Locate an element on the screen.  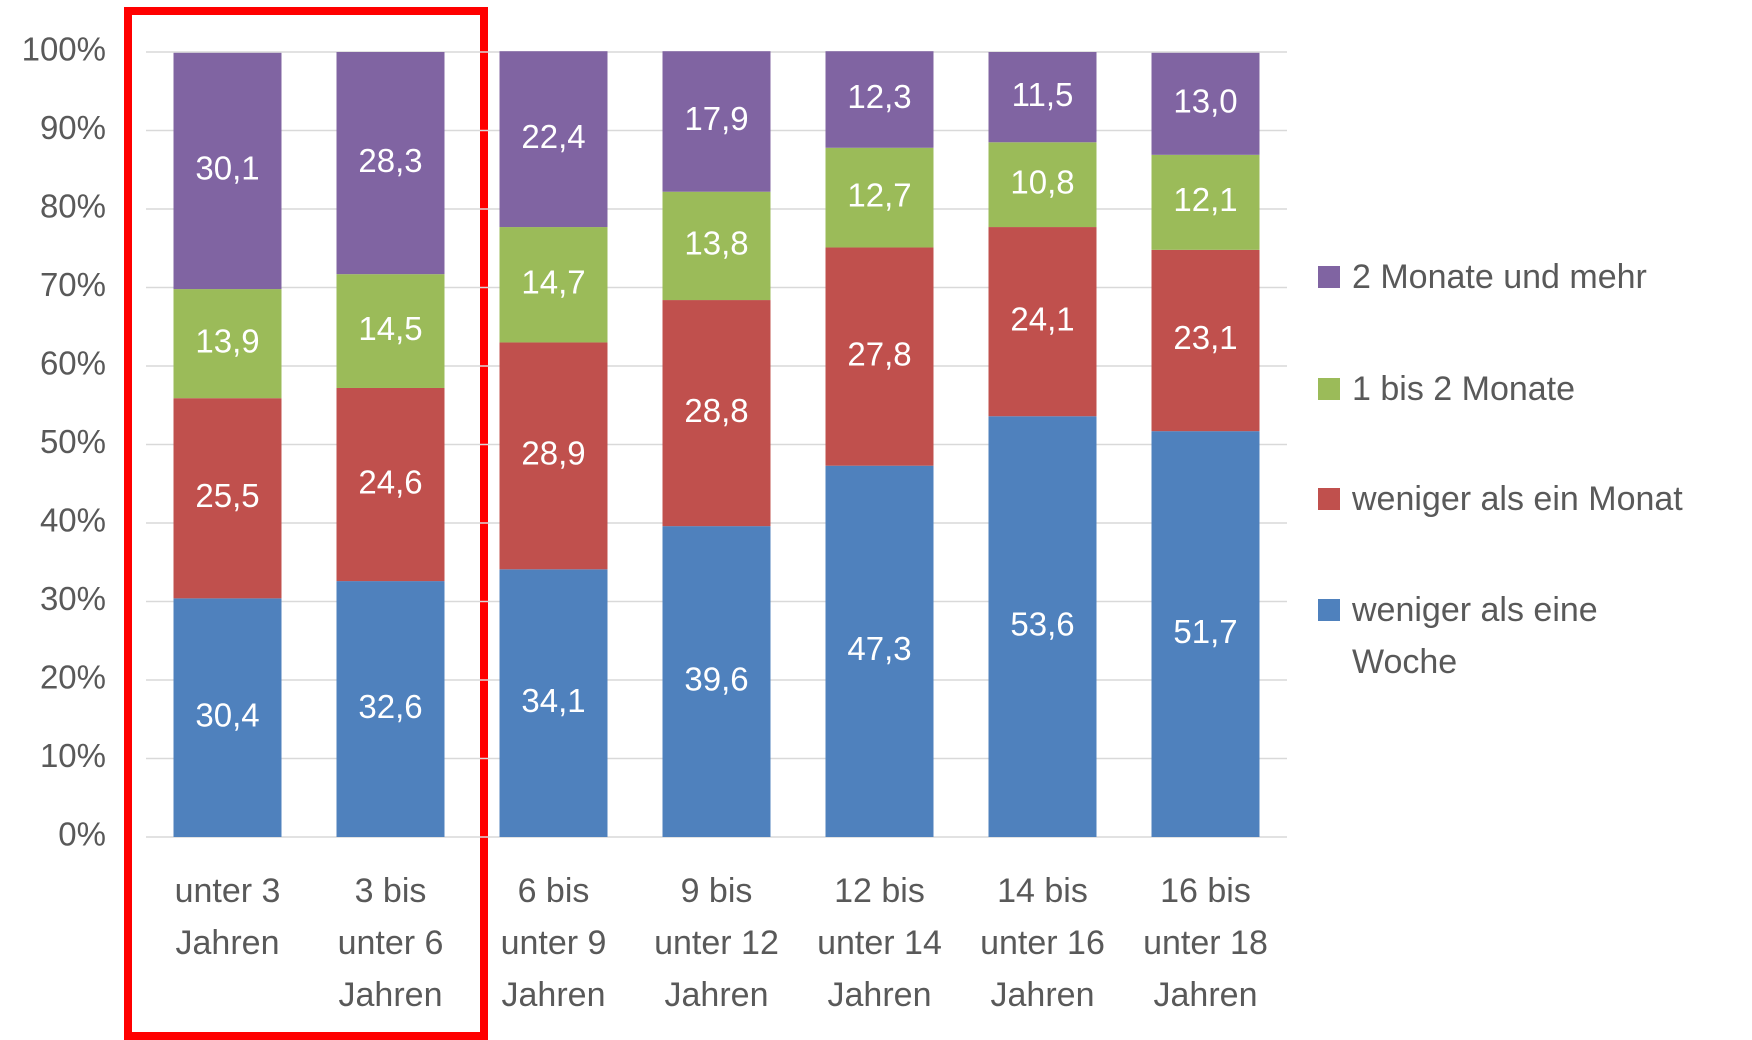
x-tick-label: unter 16 is located at coordinates (1042, 943).